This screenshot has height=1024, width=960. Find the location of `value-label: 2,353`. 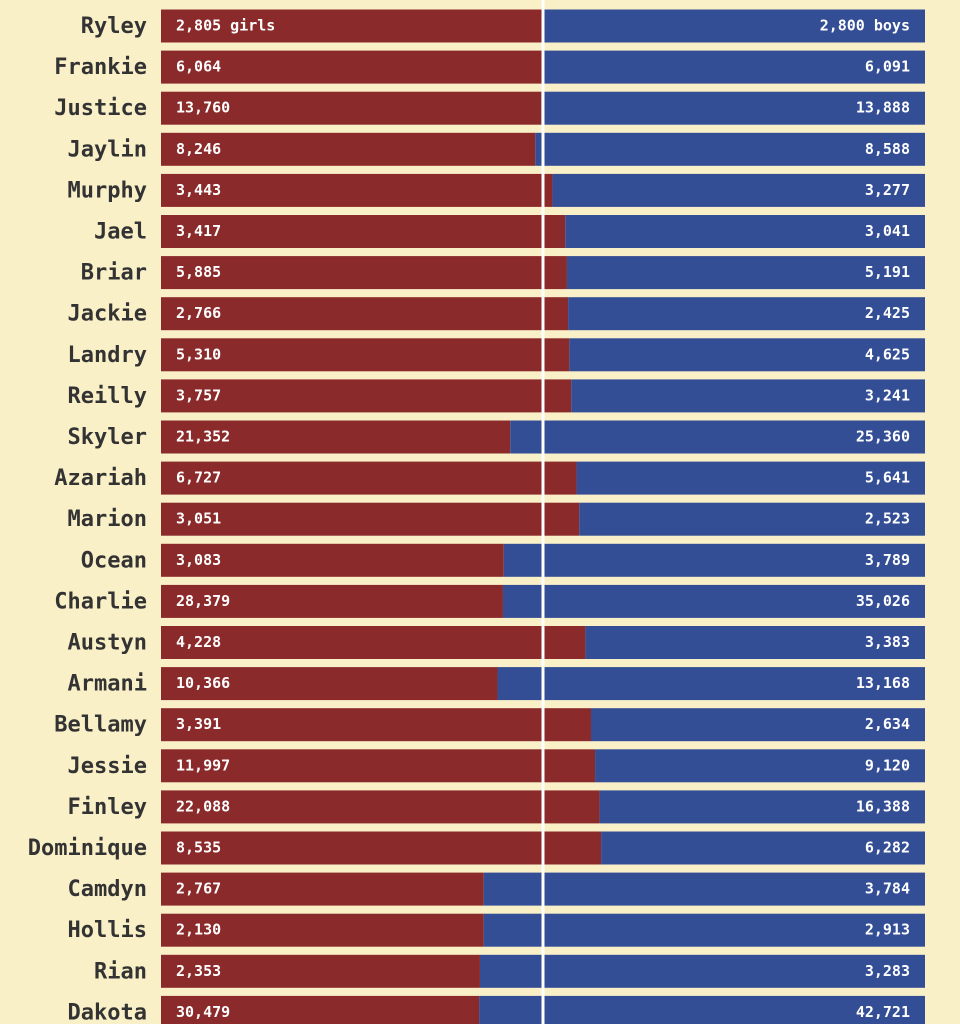

value-label: 2,353 is located at coordinates (198, 971).